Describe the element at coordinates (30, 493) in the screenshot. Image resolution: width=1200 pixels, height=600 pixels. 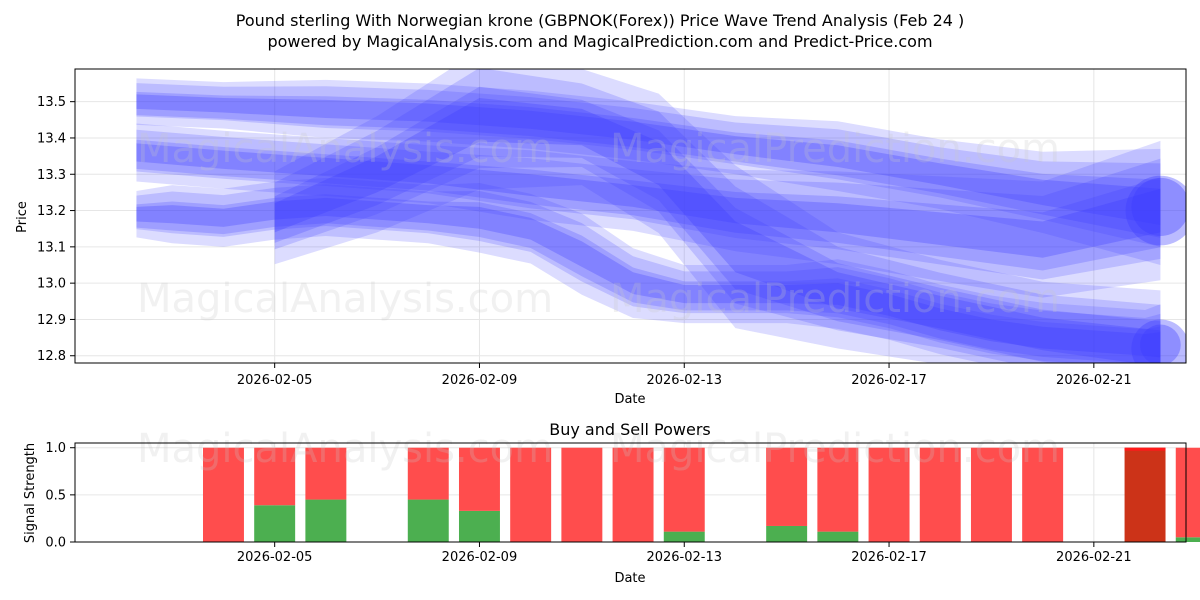
I see `signal-y-label: Signal Strength` at that location.